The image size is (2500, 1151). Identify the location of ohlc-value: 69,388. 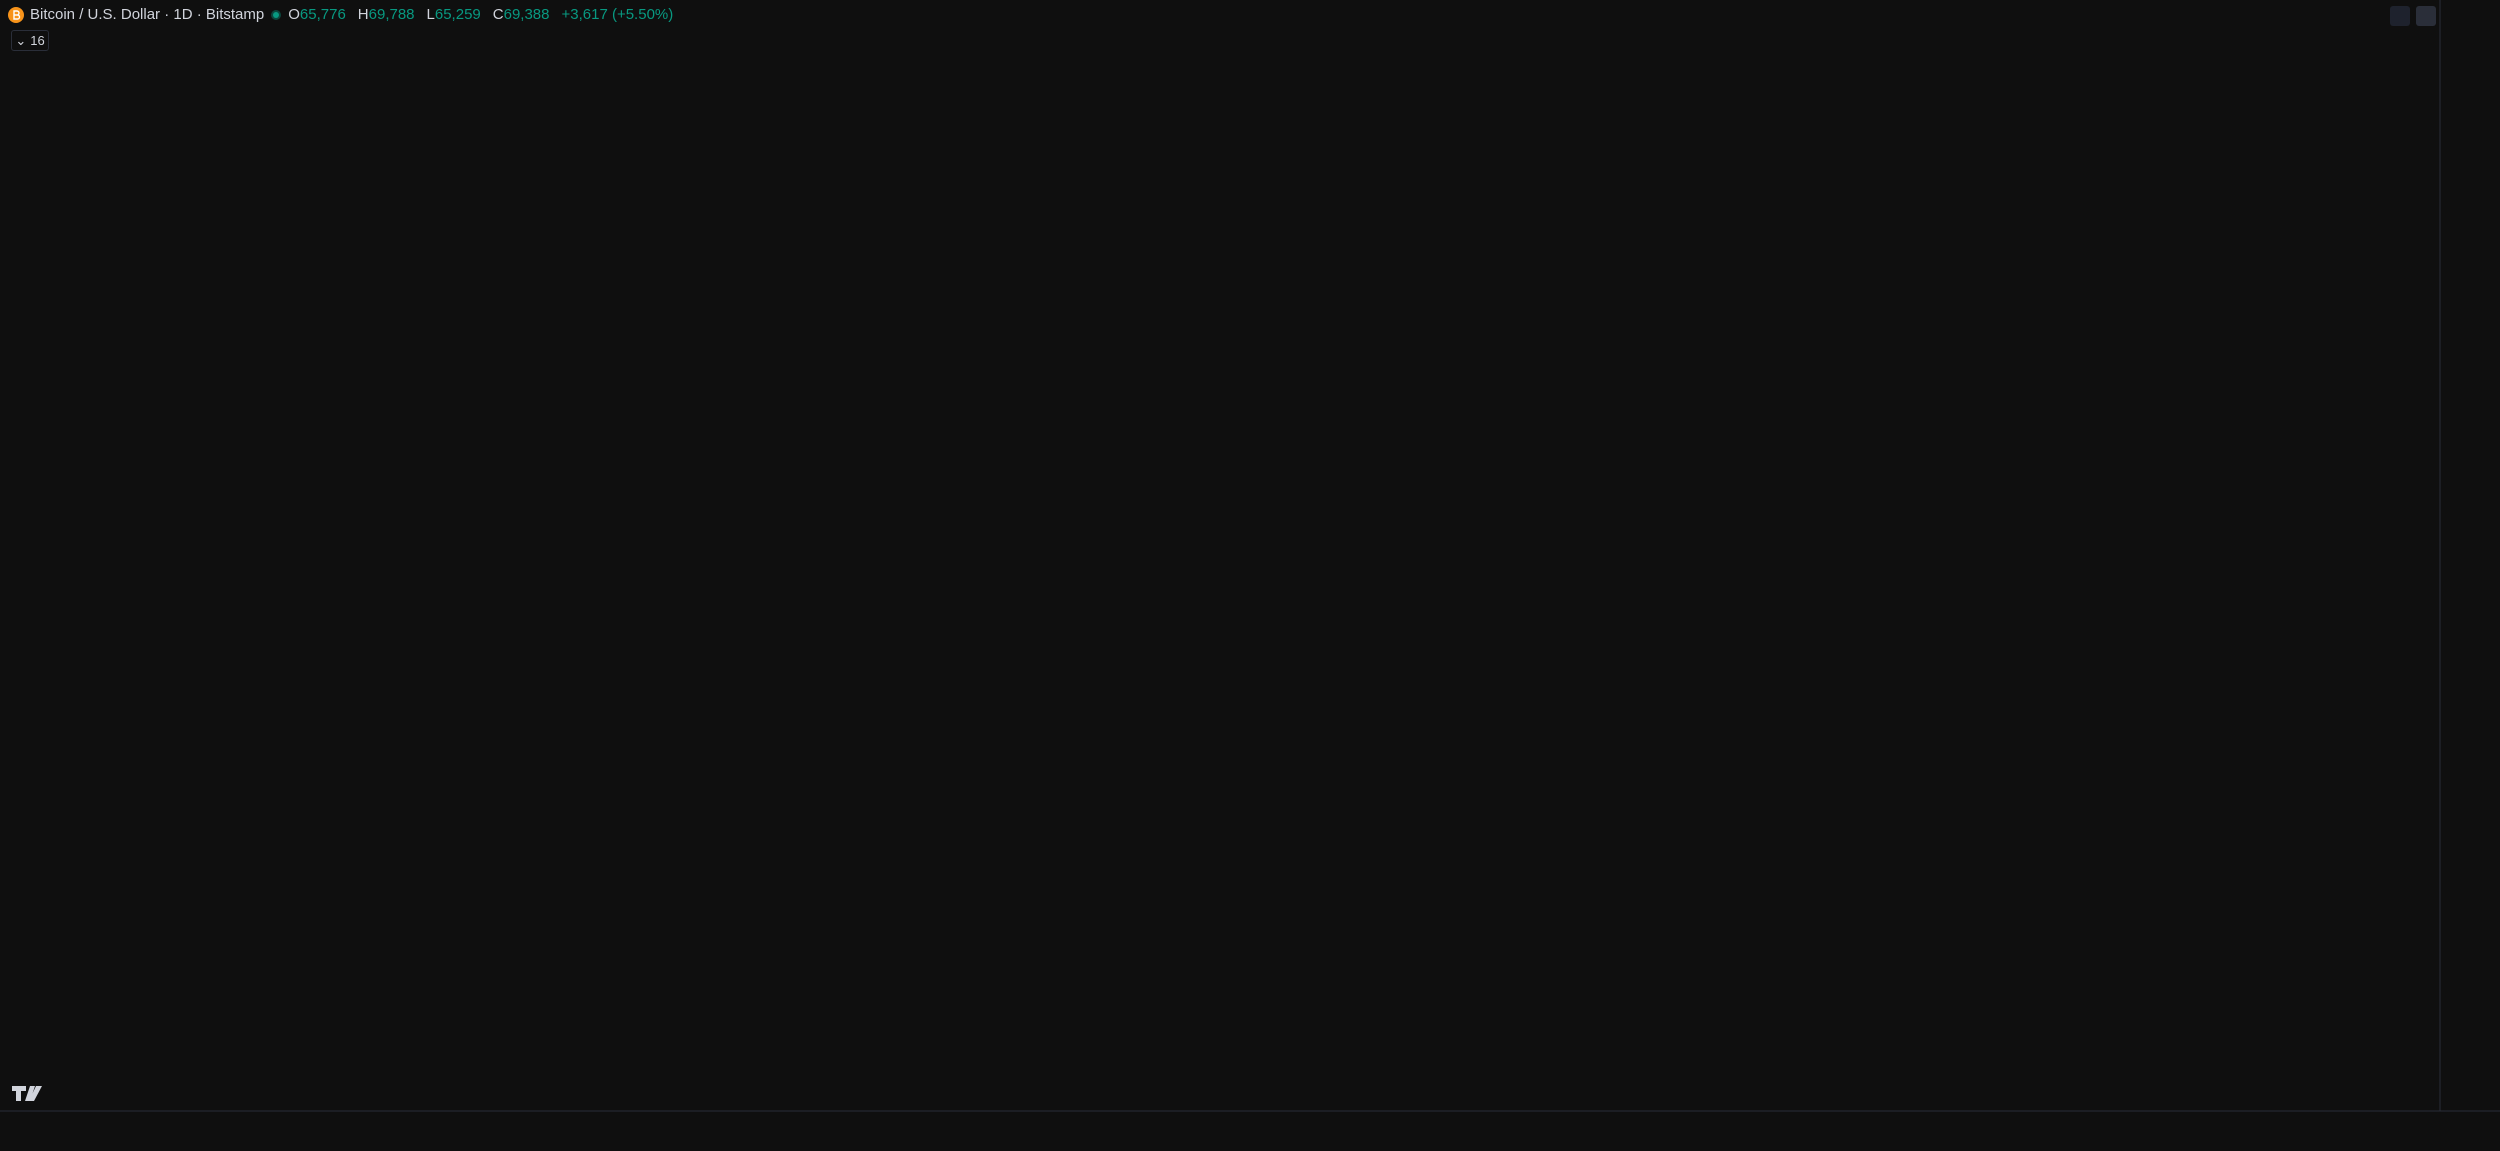
(526, 14).